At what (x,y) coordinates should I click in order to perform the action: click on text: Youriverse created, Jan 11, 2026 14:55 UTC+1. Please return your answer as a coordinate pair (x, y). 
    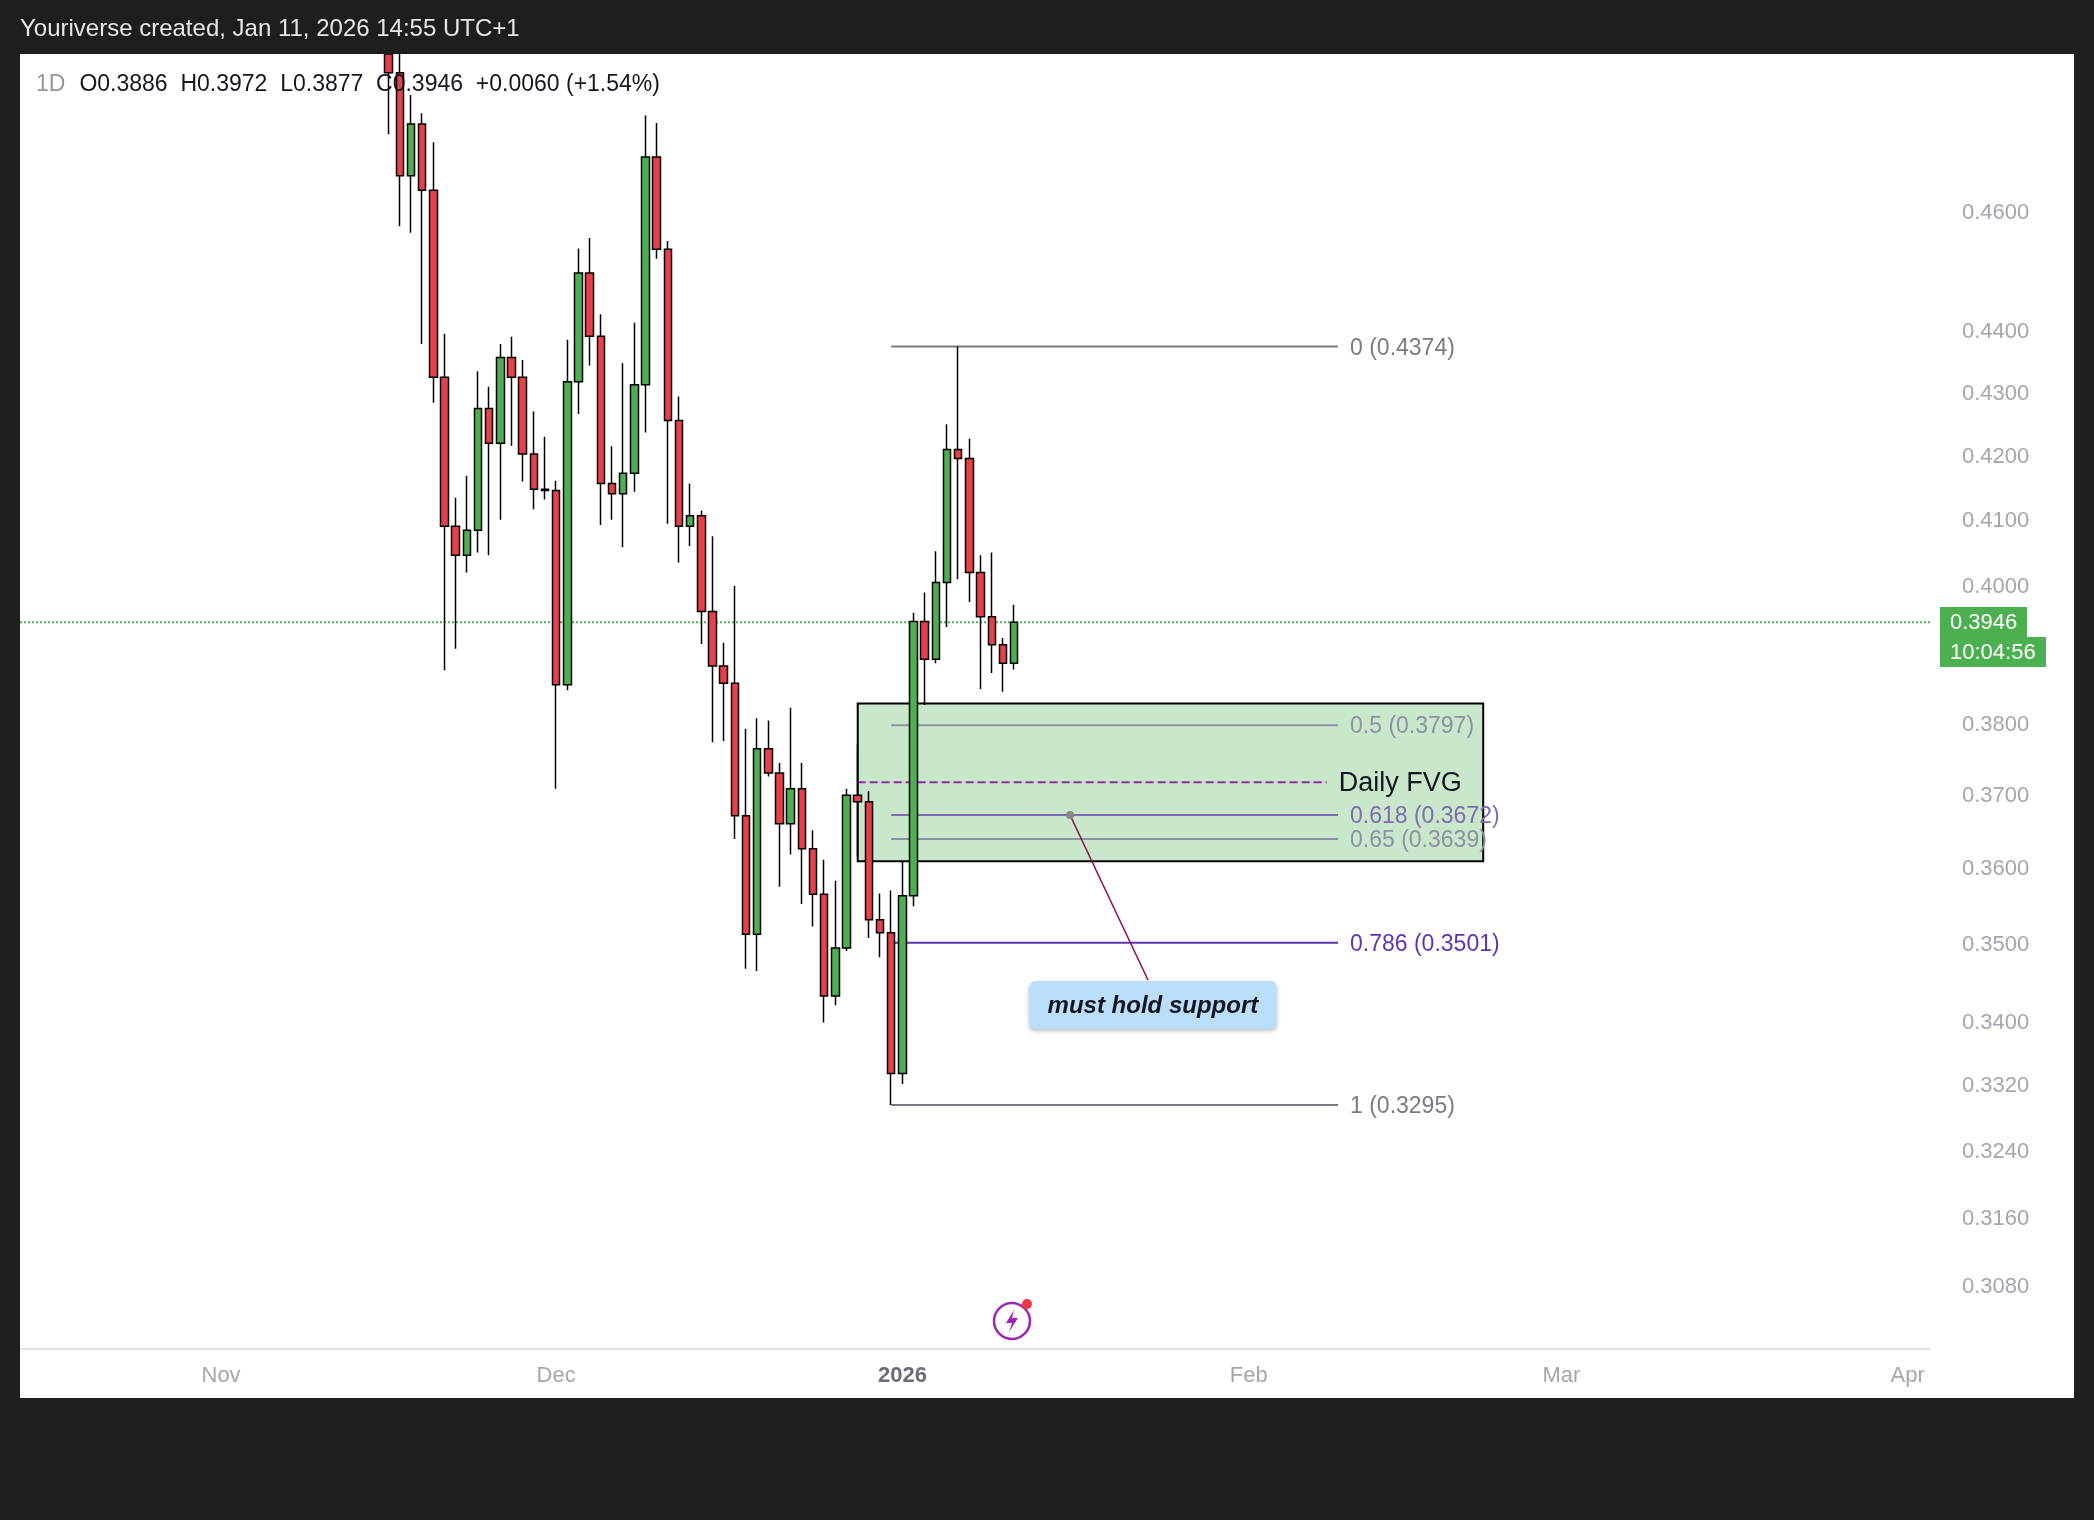
    Looking at the image, I should click on (270, 28).